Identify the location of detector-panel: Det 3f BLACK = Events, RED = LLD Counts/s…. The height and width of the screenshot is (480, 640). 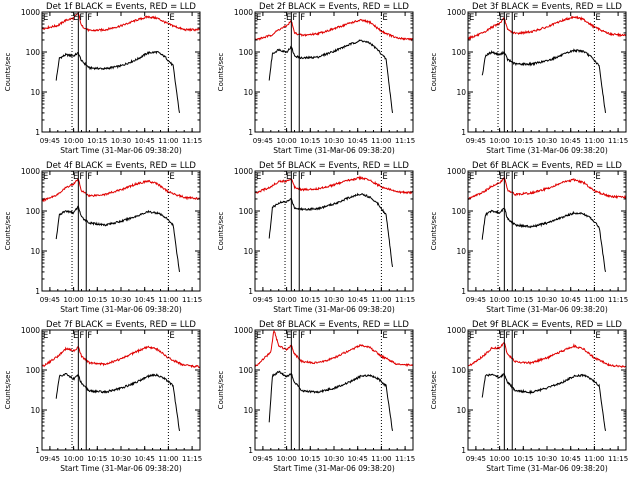
(529, 78).